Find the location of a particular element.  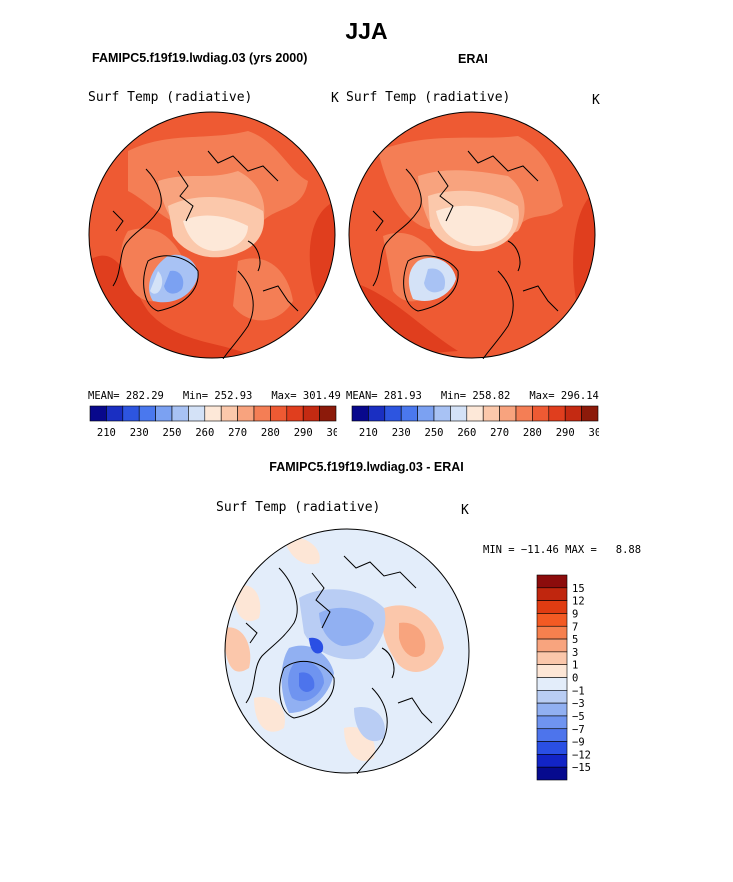

panel-1-title: FAMIPC5.f19f19.lwdiag.03 (yrs 2000) is located at coordinates (200, 58).